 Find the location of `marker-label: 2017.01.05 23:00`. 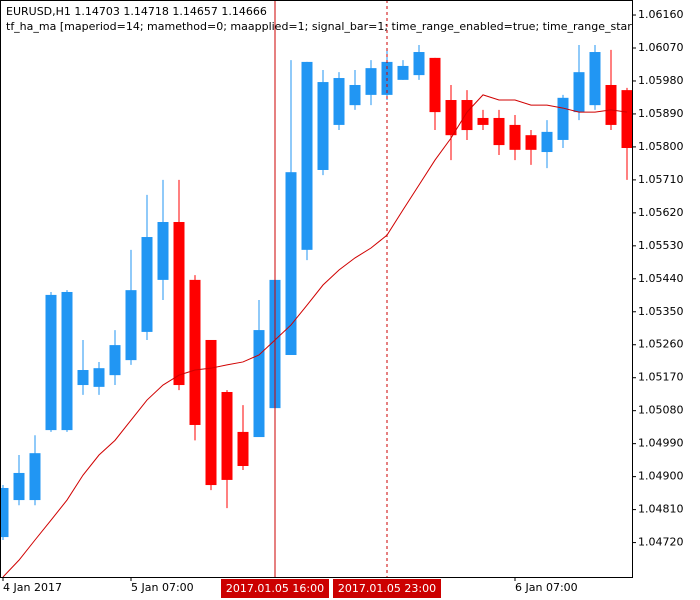

marker-label: 2017.01.05 23:00 is located at coordinates (387, 588).